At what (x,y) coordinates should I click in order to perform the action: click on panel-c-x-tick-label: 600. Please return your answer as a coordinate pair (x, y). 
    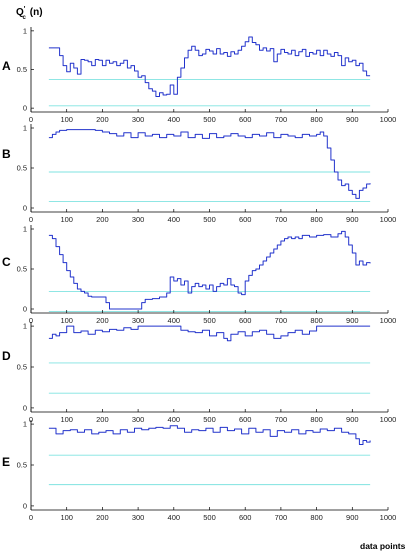
    Looking at the image, I should click on (245, 320).